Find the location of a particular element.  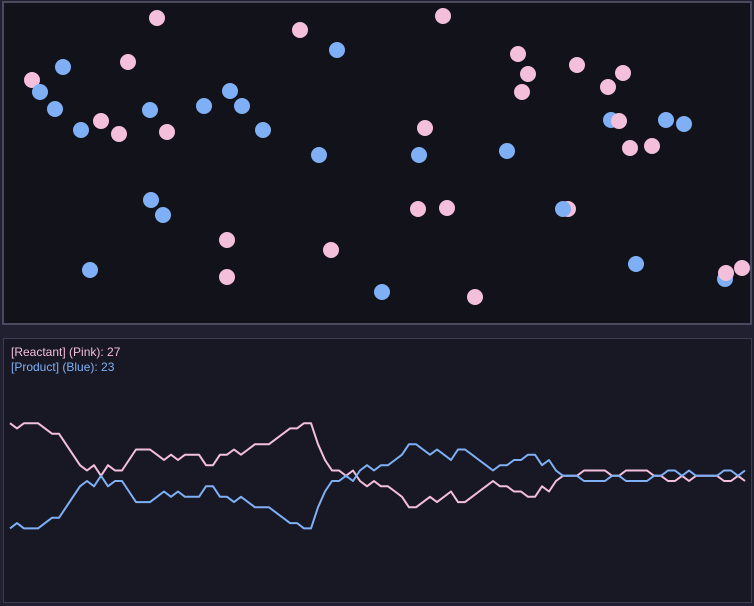

product-count-label: [Product] (Blue): 23 is located at coordinates (62, 367).